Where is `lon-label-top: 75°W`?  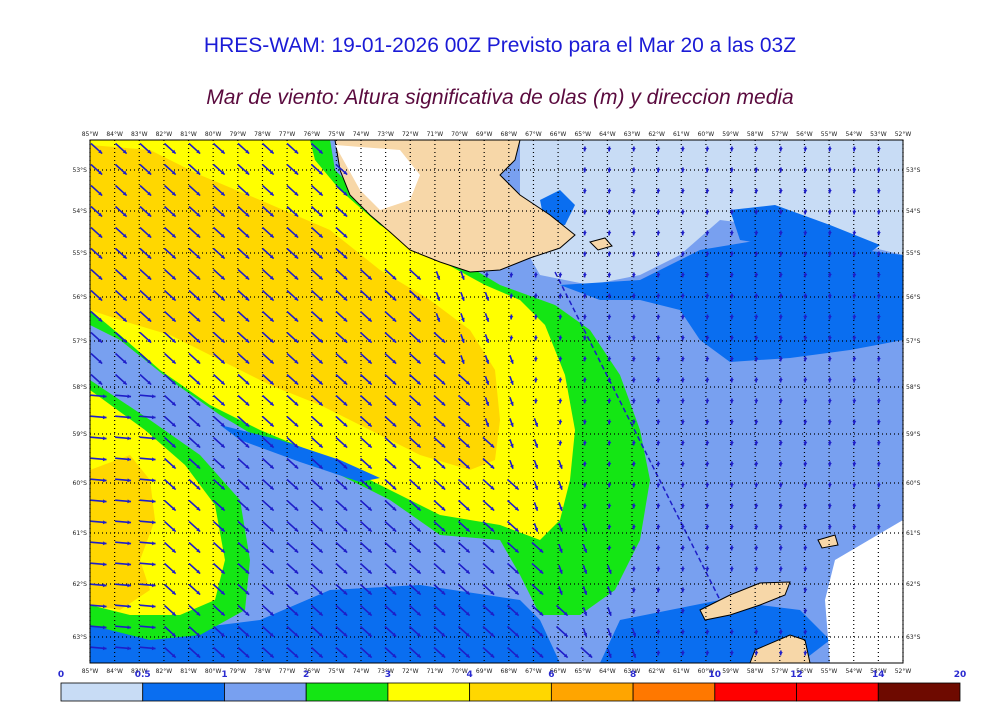 lon-label-top: 75°W is located at coordinates (336, 134).